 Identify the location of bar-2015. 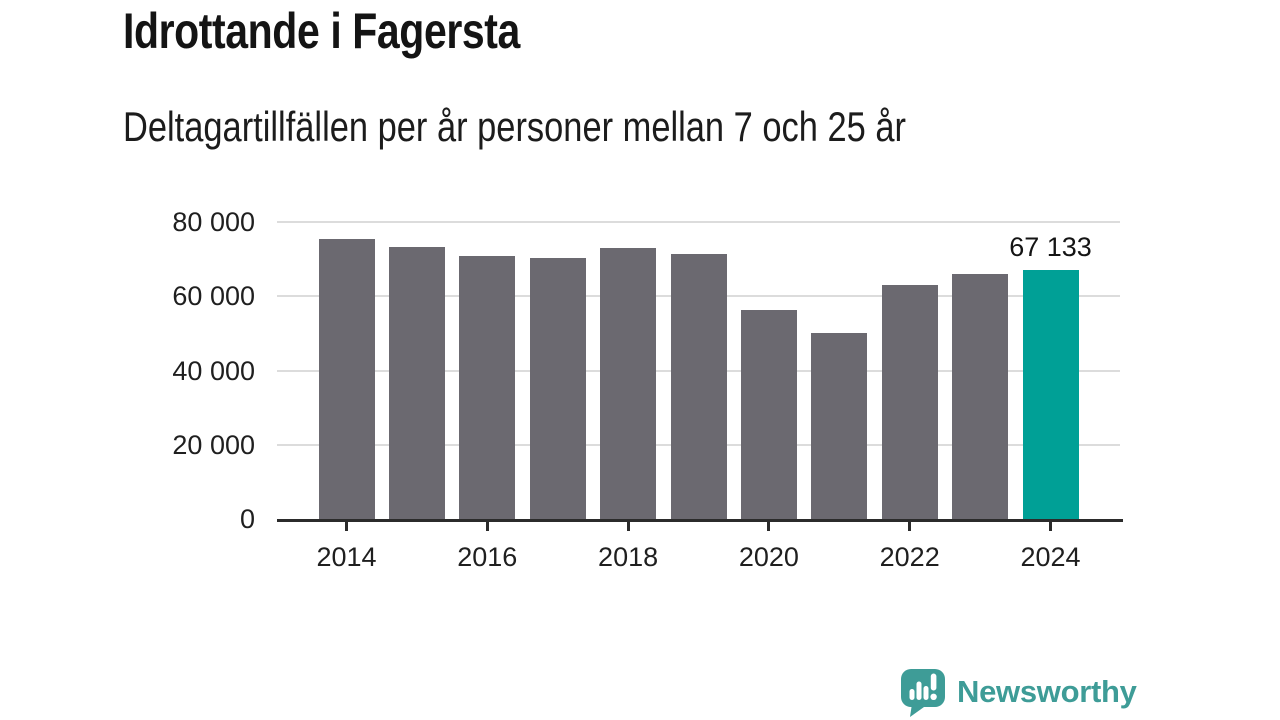
(416, 382).